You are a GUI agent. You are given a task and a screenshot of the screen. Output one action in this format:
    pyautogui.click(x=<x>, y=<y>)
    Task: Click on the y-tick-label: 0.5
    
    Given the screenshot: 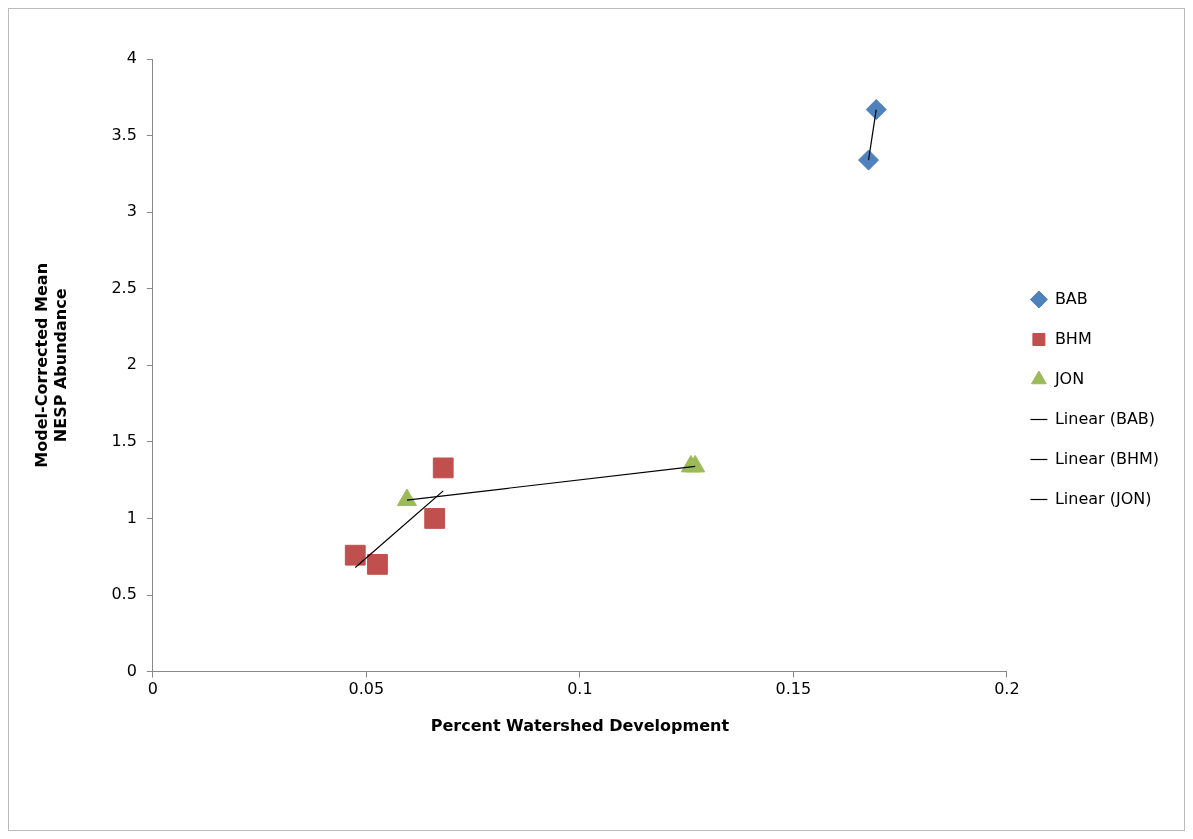 What is the action you would take?
    pyautogui.click(x=124, y=594)
    